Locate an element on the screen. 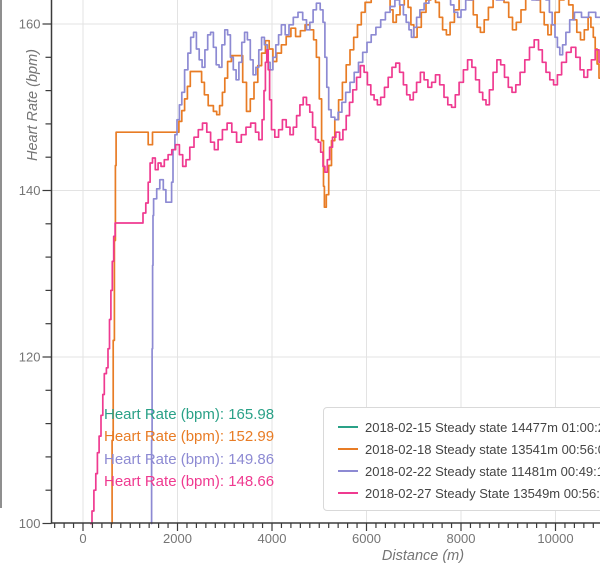  y-axis-title: Heart Rate (bpm) is located at coordinates (33, 105).